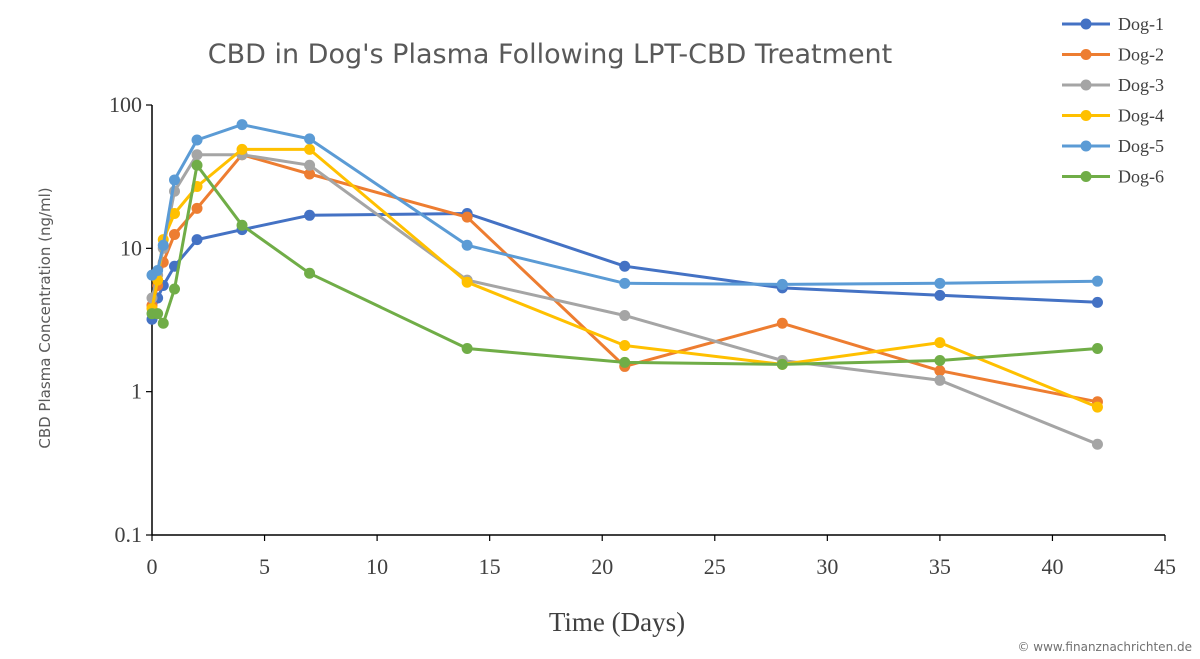 The width and height of the screenshot is (1200, 659). Describe the element at coordinates (617, 622) in the screenshot. I see `x-axis-label: Time (Days)` at that location.